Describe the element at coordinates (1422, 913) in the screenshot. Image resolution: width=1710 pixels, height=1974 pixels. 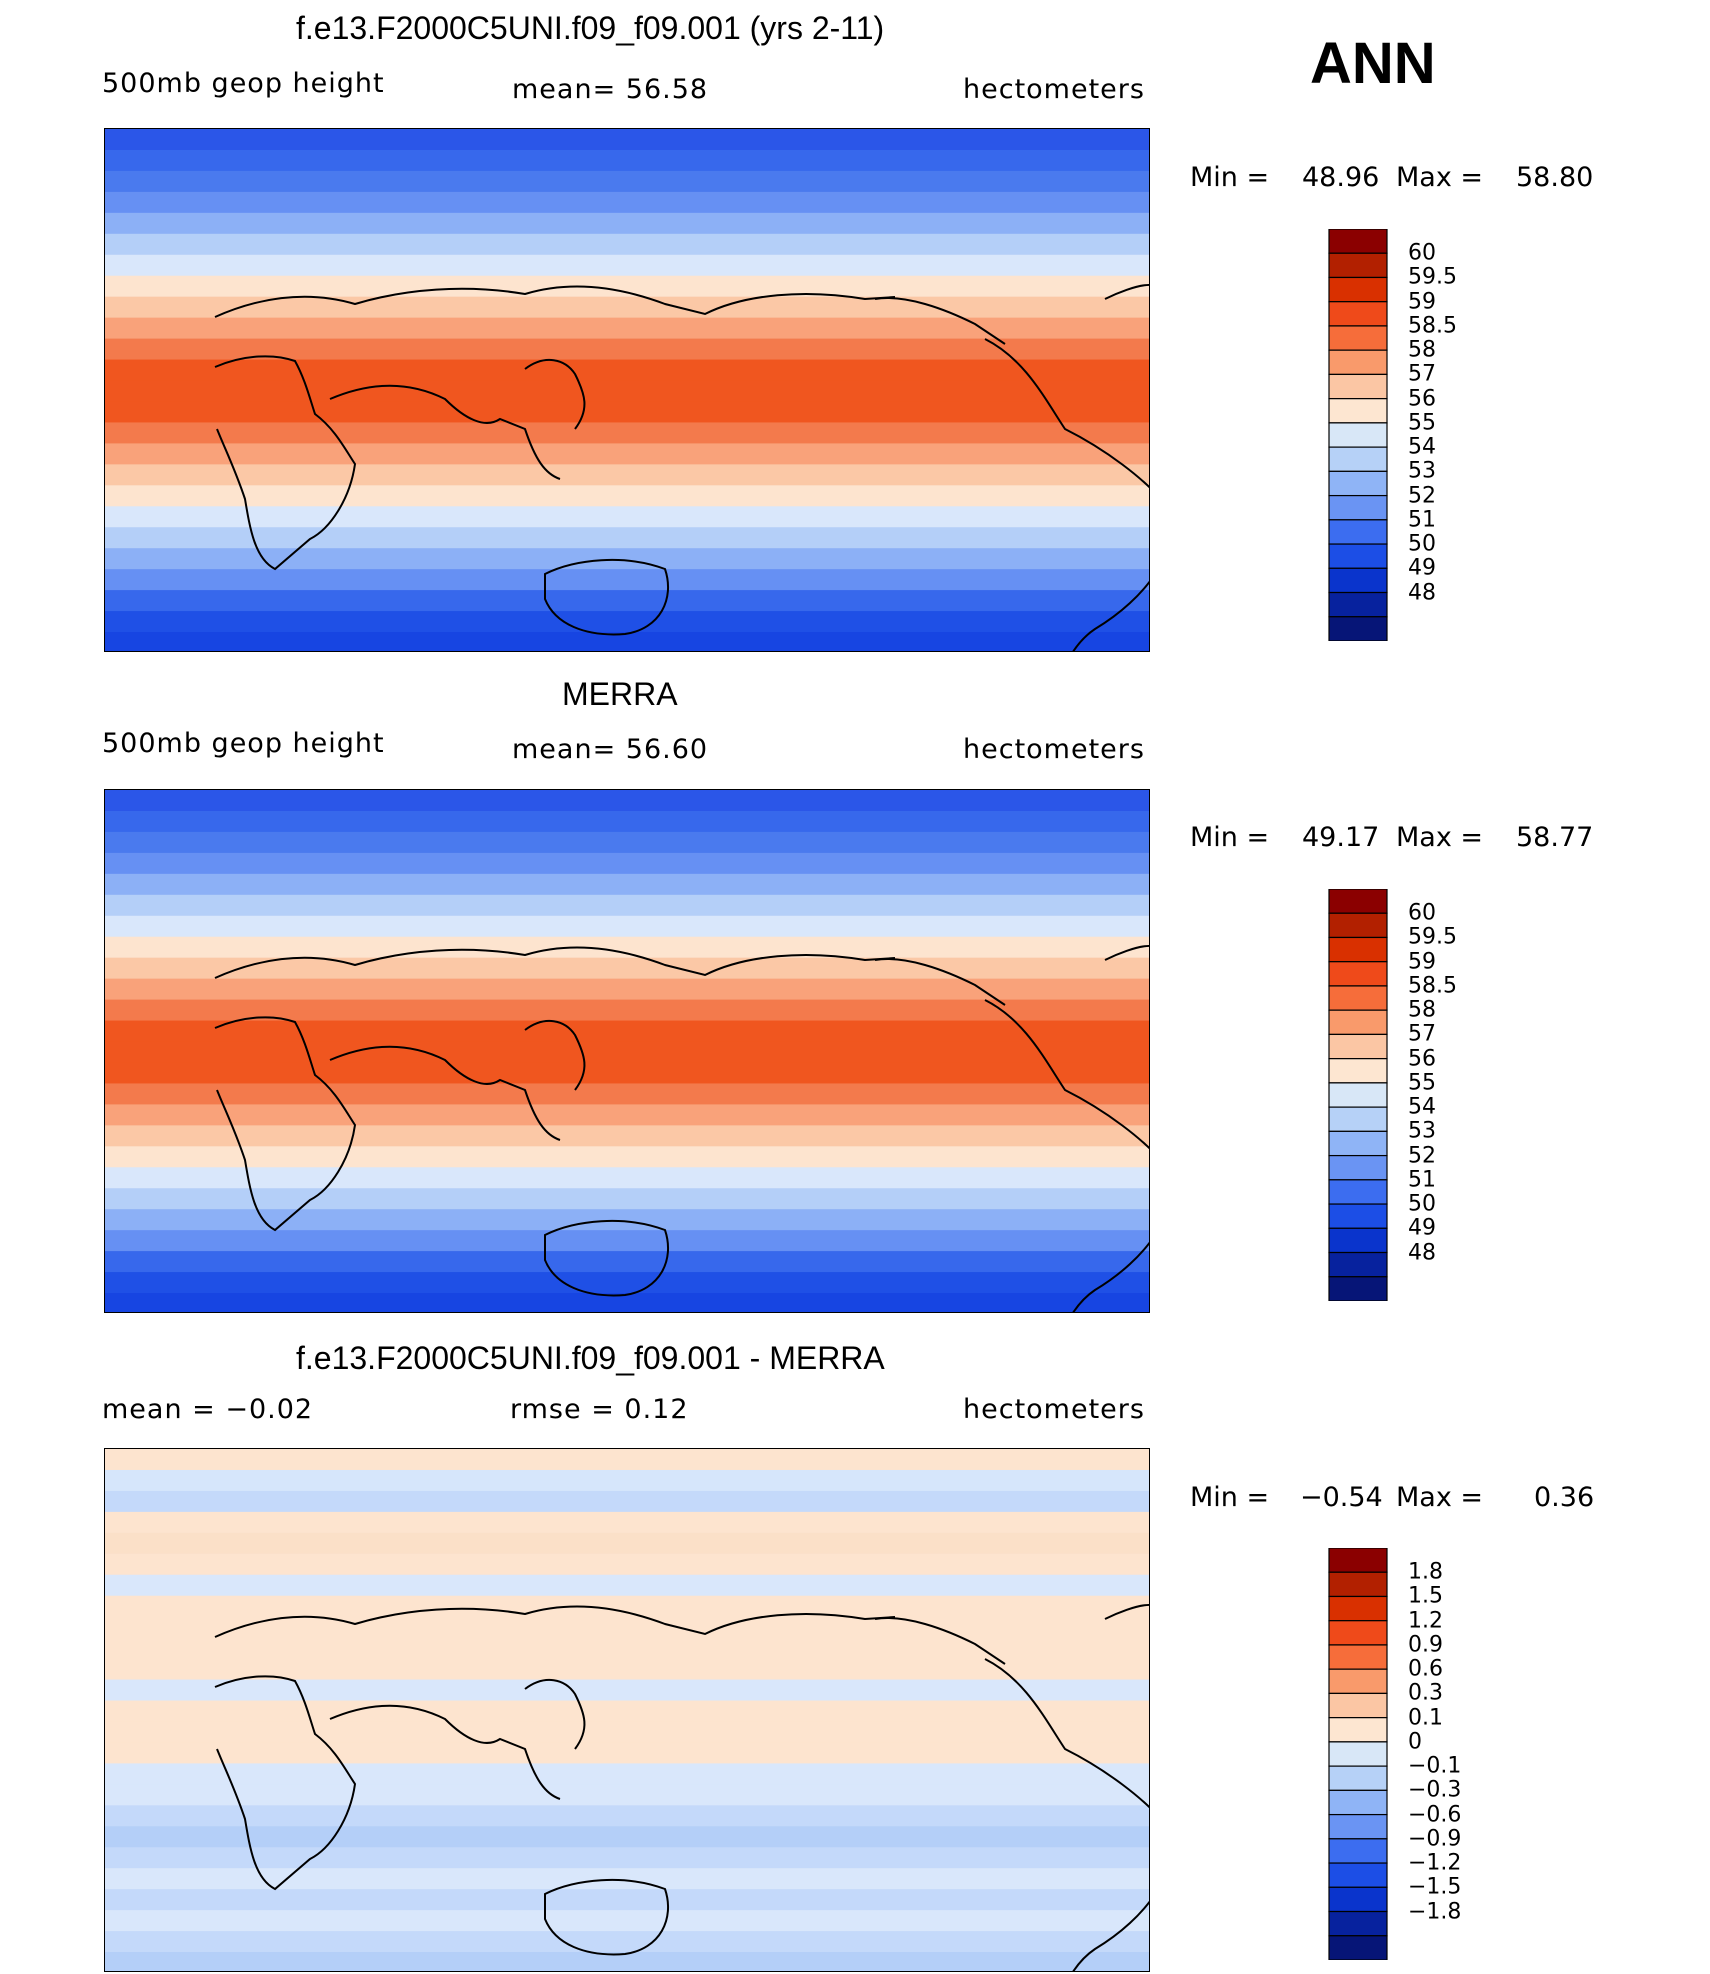
I see `colorbar-tick-label: 60` at that location.